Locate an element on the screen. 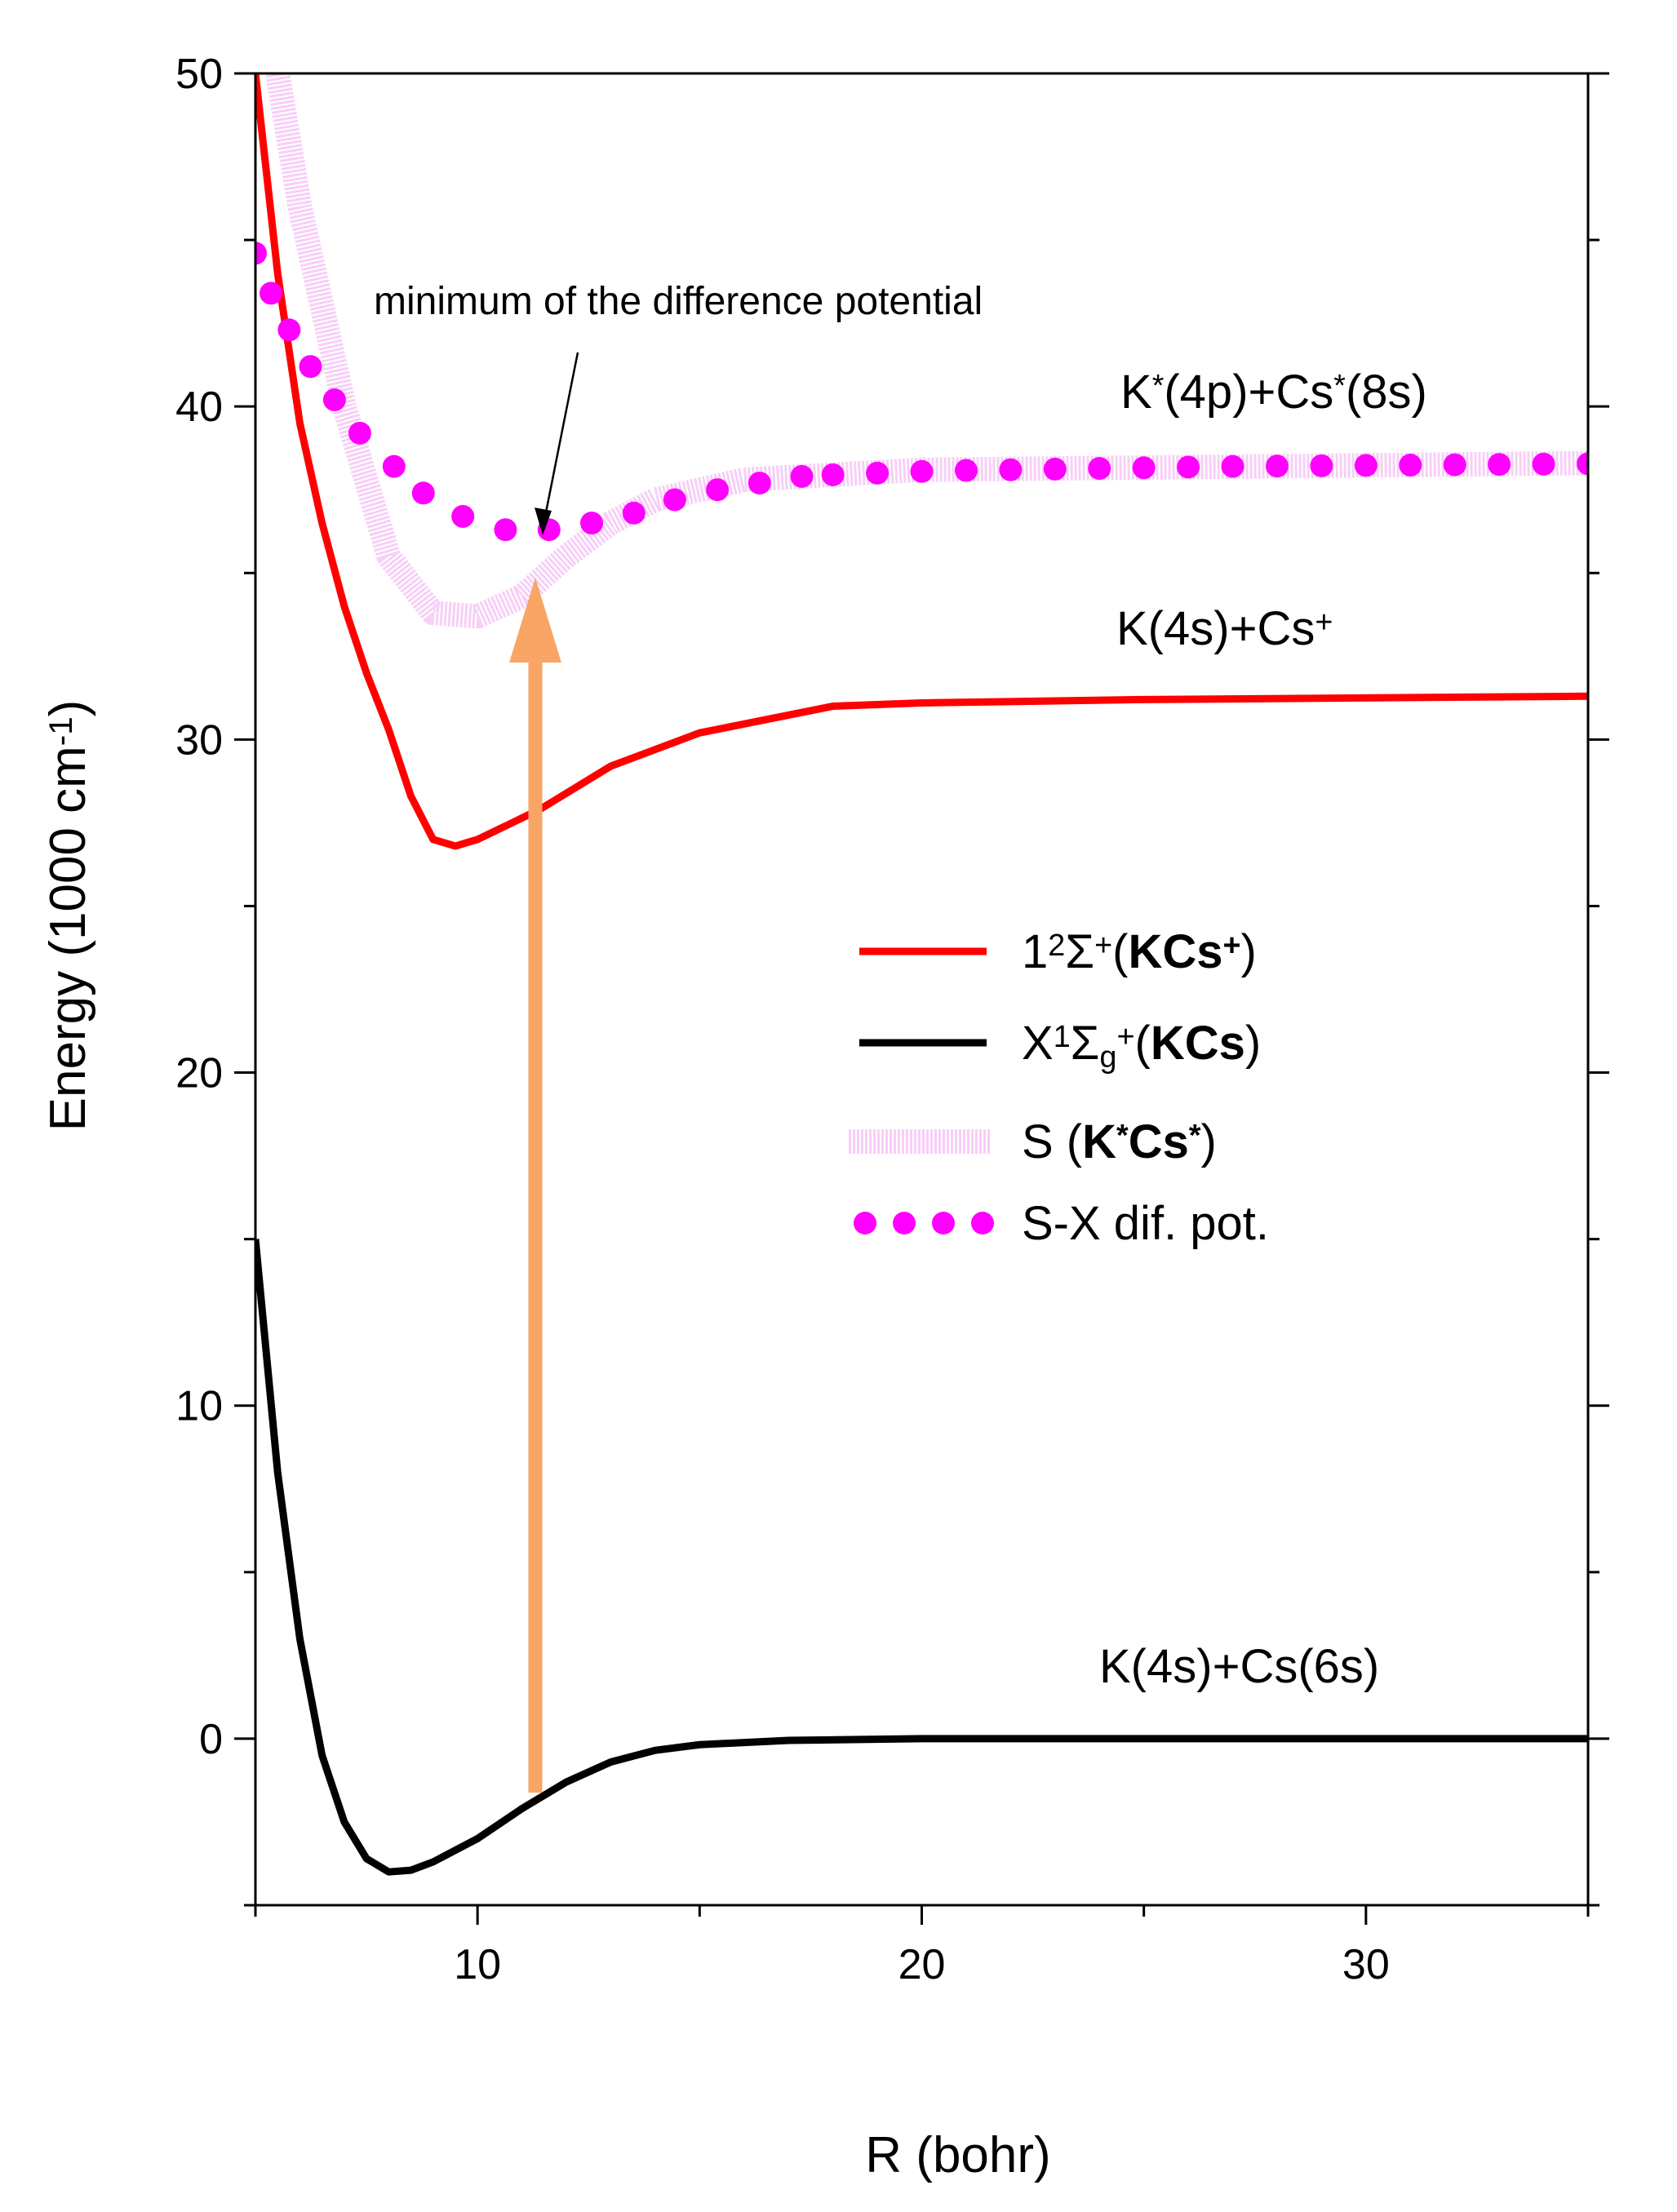 The image size is (1677, 2212). y-tick-label: 20 is located at coordinates (199, 1073).